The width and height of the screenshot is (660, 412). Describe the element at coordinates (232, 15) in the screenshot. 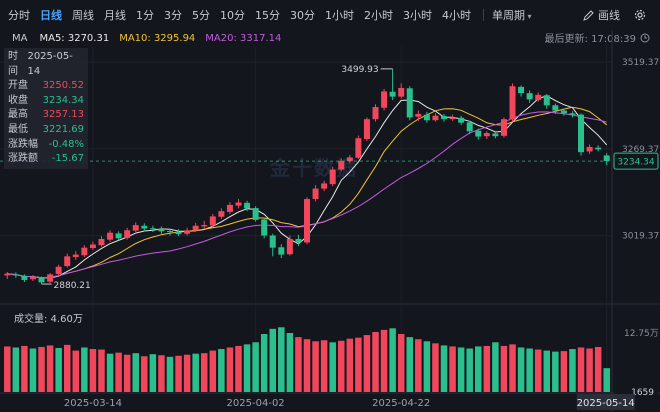

I see `tab-period-7: 10分` at that location.